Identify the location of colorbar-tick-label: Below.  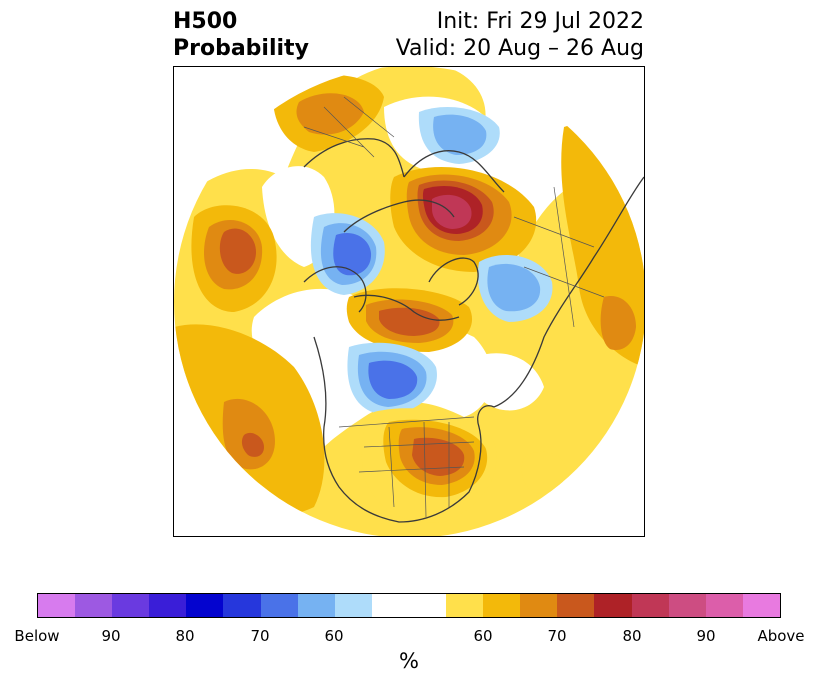
(37, 636).